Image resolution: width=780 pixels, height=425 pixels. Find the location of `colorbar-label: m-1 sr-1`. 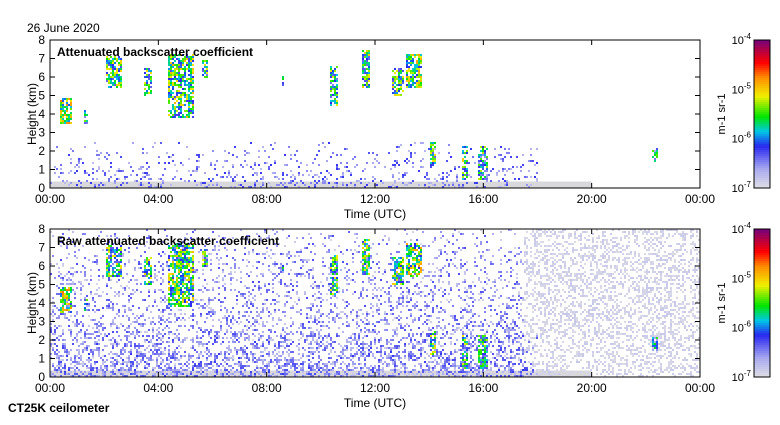

colorbar-label: m-1 sr-1 is located at coordinates (722, 114).